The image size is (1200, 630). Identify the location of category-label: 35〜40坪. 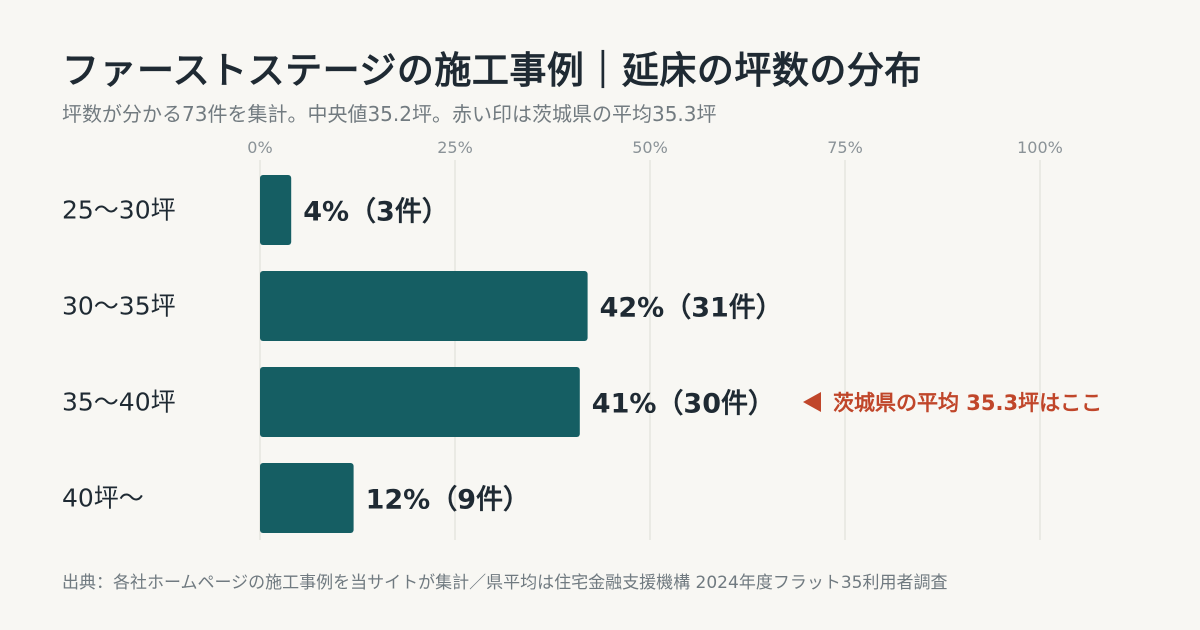
(119, 402).